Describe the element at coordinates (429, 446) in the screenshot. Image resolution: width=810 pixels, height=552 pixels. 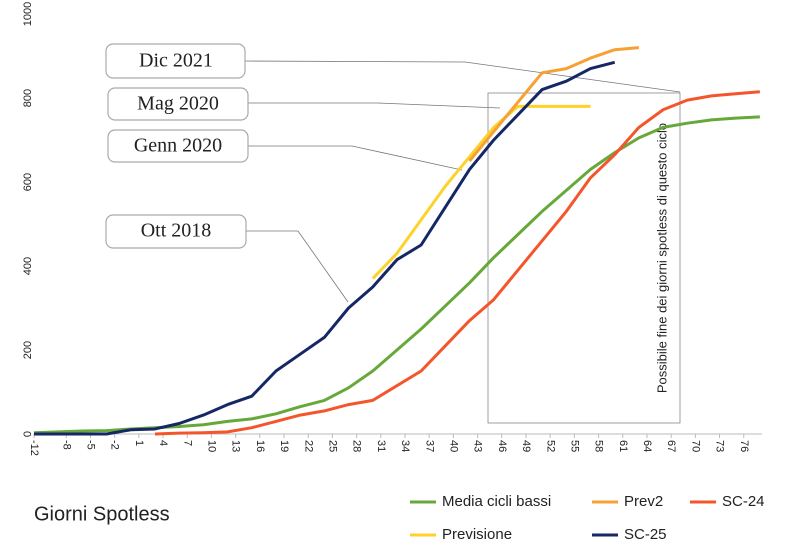
I see `x-tick-label: 37` at that location.